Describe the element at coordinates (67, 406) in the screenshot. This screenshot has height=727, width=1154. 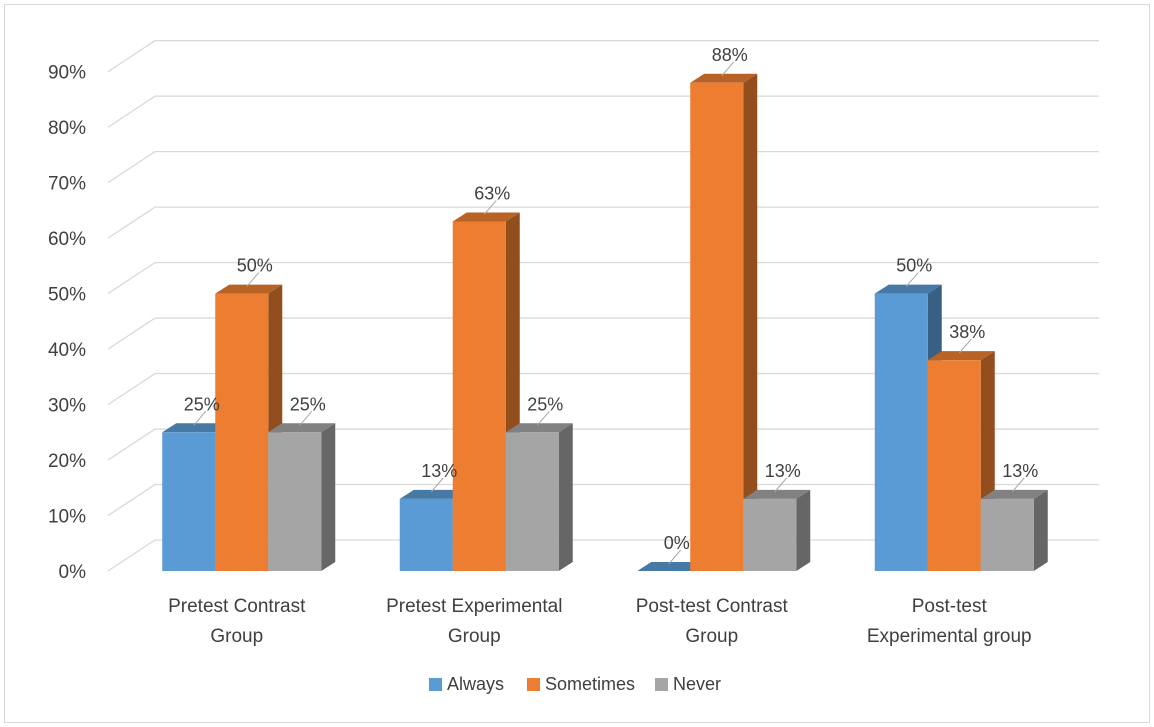
I see `y-tick-label: 30%` at that location.